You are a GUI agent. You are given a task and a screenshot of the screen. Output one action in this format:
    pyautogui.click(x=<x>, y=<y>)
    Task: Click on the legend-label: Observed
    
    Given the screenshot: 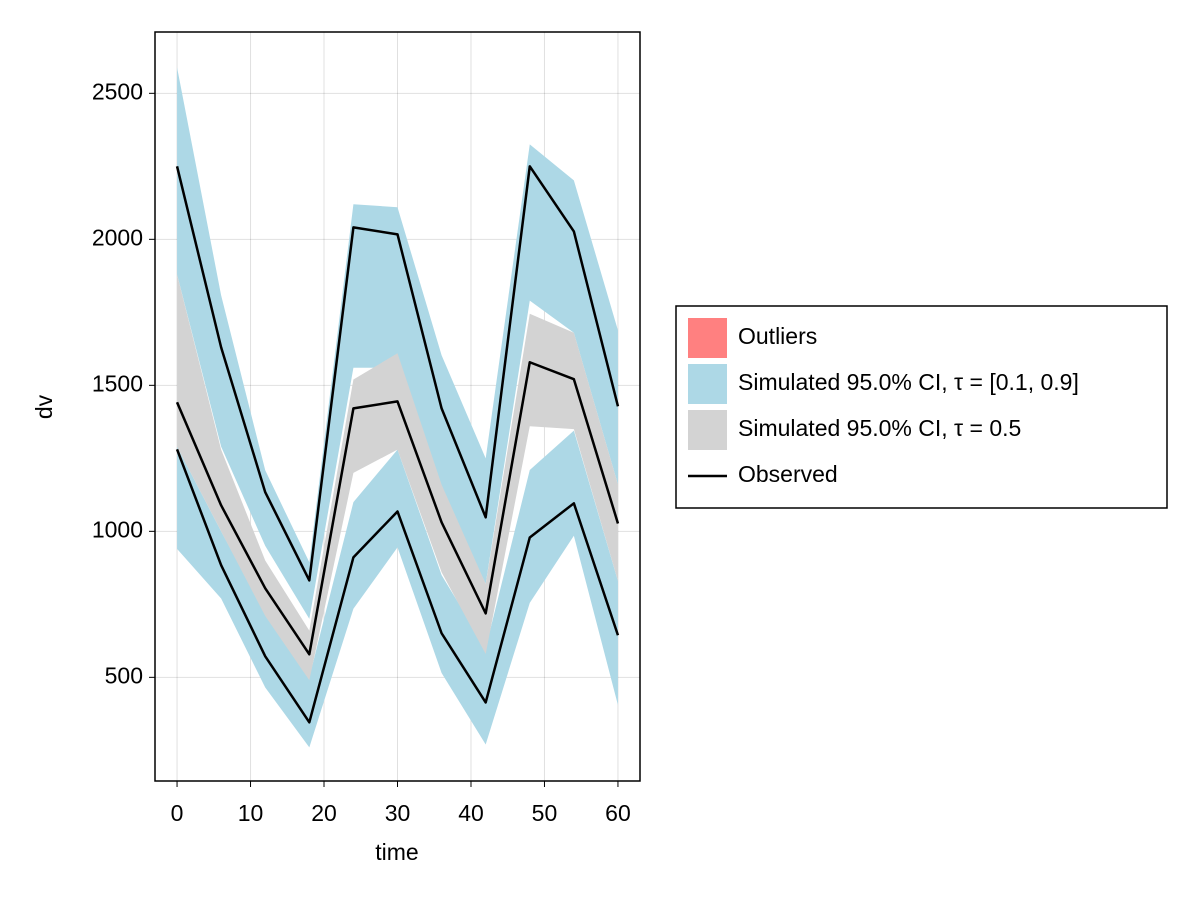 What is the action you would take?
    pyautogui.click(x=788, y=474)
    